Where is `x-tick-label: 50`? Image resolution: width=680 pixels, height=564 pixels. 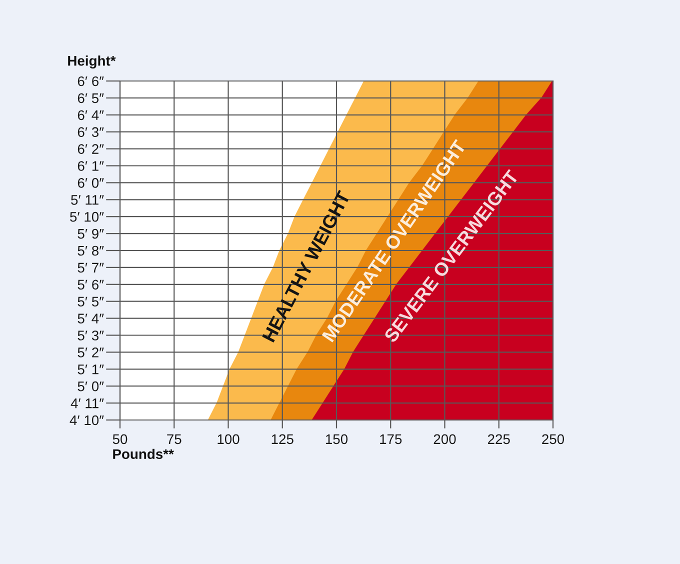
x-tick-label: 50 is located at coordinates (120, 439).